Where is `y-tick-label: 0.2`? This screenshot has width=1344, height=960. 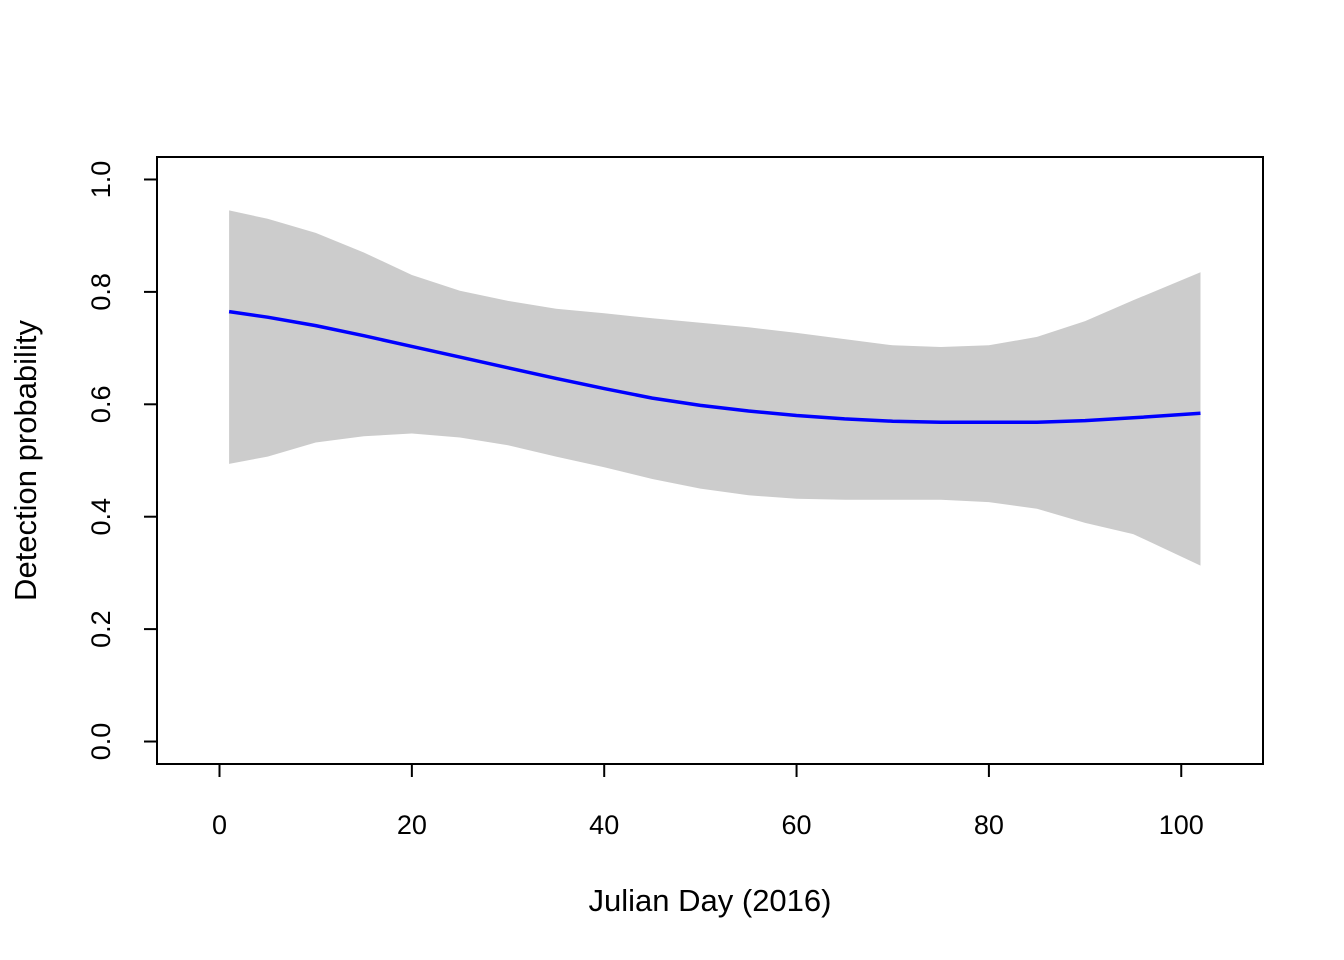 y-tick-label: 0.2 is located at coordinates (101, 629).